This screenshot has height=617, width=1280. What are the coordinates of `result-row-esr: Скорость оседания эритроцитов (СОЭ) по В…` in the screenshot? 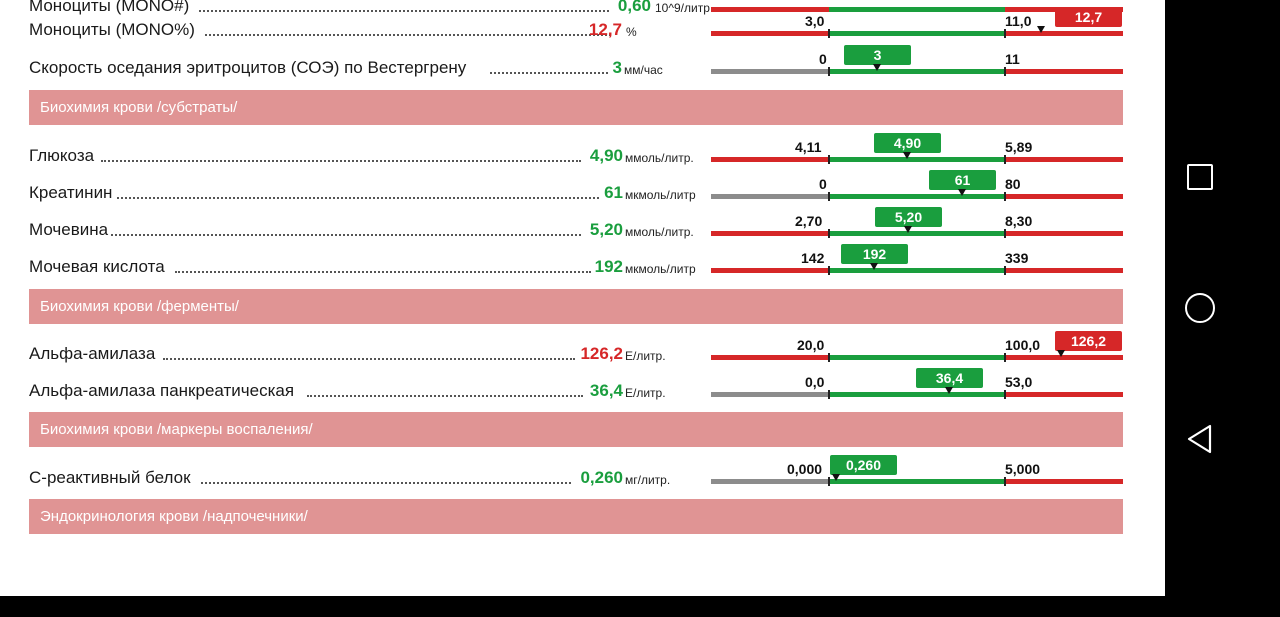 It's located at (579, 60).